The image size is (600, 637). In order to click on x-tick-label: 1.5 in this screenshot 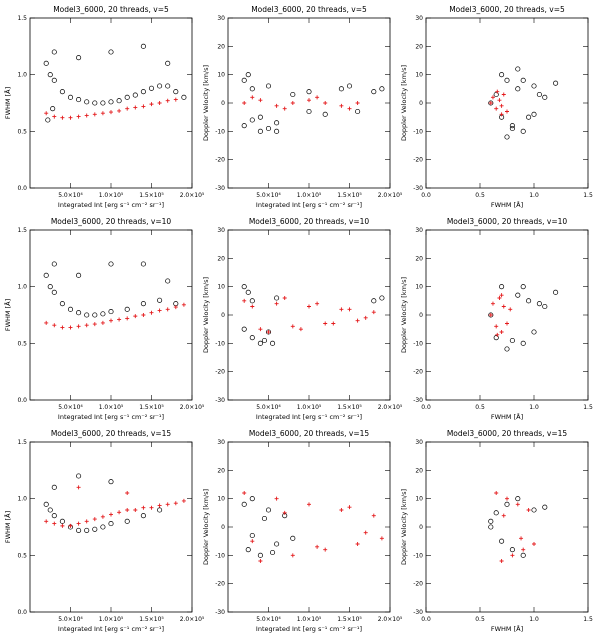, I will do `click(588, 407)`.